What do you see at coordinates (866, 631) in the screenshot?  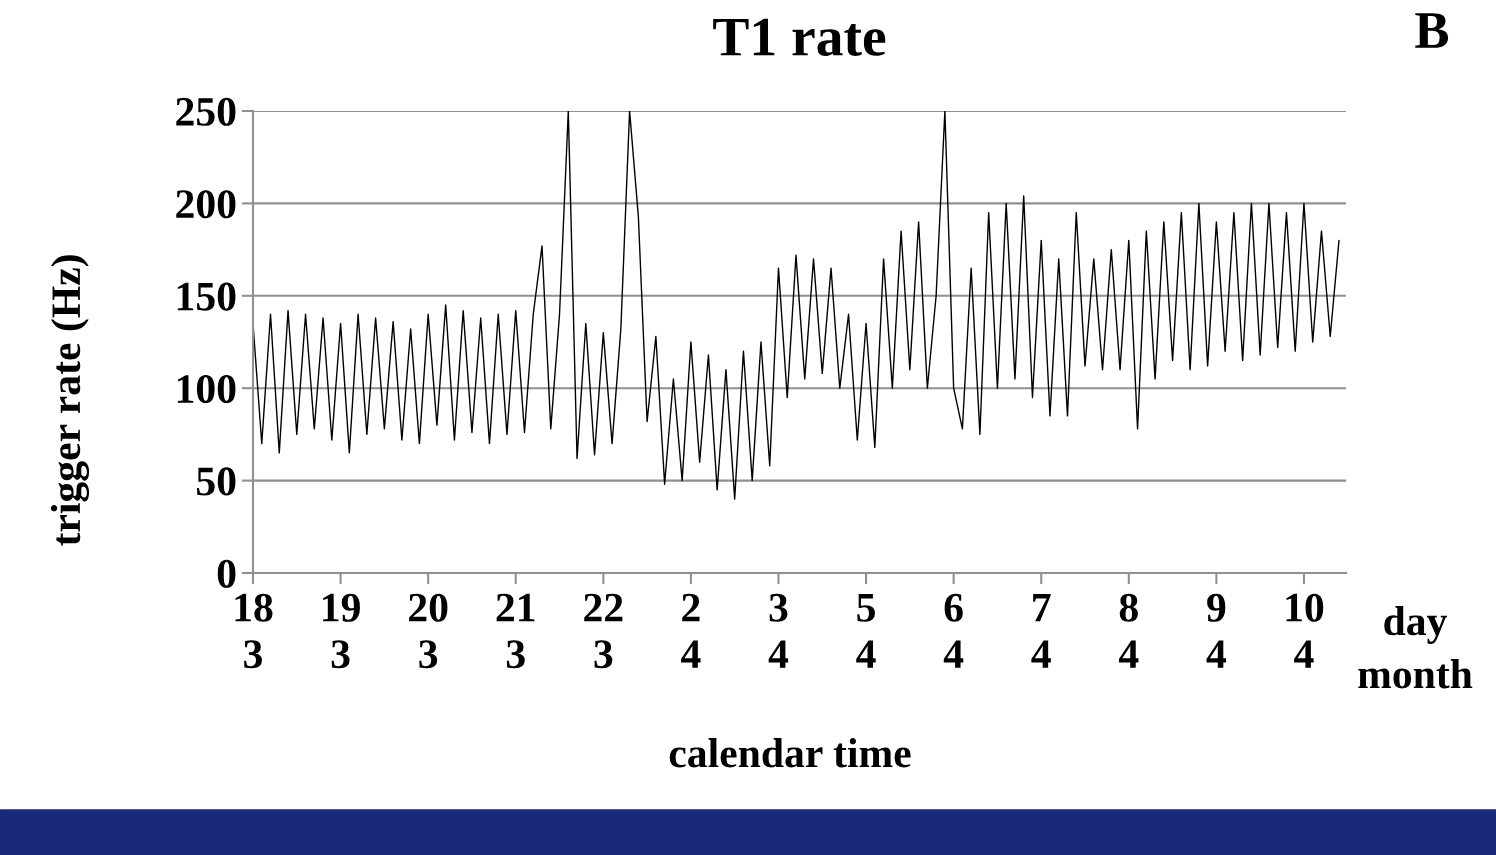 I see `x-tick-label: 5 4` at bounding box center [866, 631].